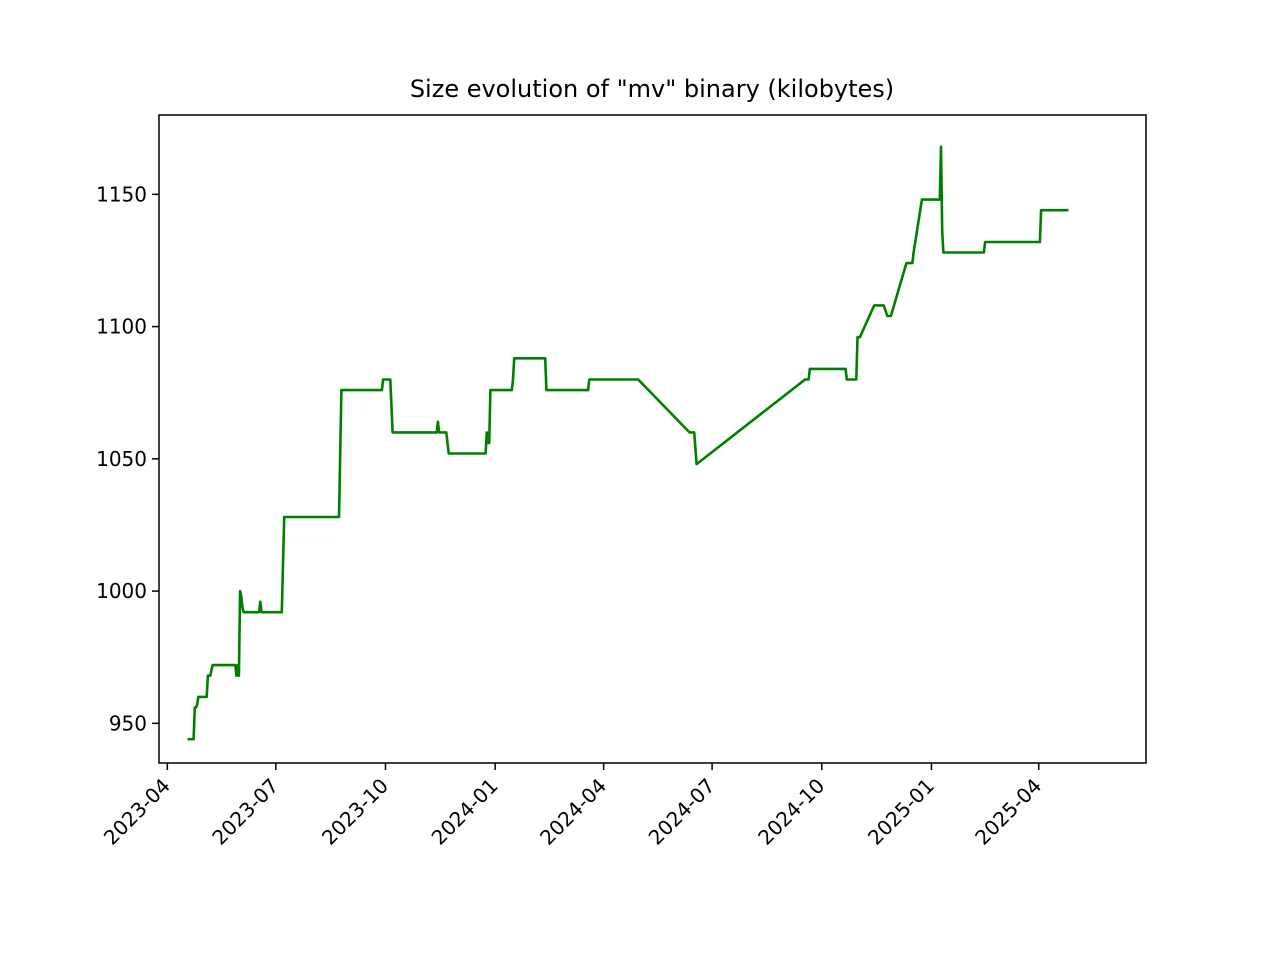 This screenshot has width=1273, height=955. What do you see at coordinates (121, 194) in the screenshot?
I see `y-tick-label: 1150` at bounding box center [121, 194].